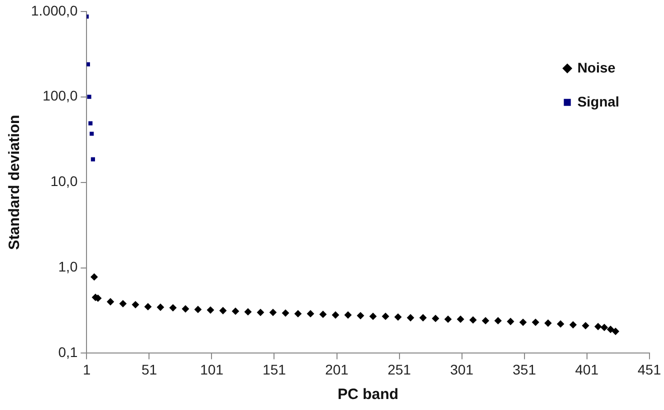 The height and width of the screenshot is (410, 664). Describe the element at coordinates (68, 266) in the screenshot. I see `y-tick-label: 1,0` at that location.